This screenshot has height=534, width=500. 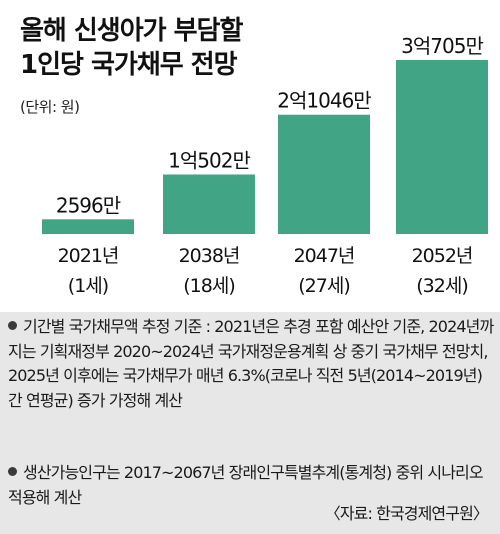 What do you see at coordinates (442, 256) in the screenshot?
I see `category-label-4: 2052년` at bounding box center [442, 256].